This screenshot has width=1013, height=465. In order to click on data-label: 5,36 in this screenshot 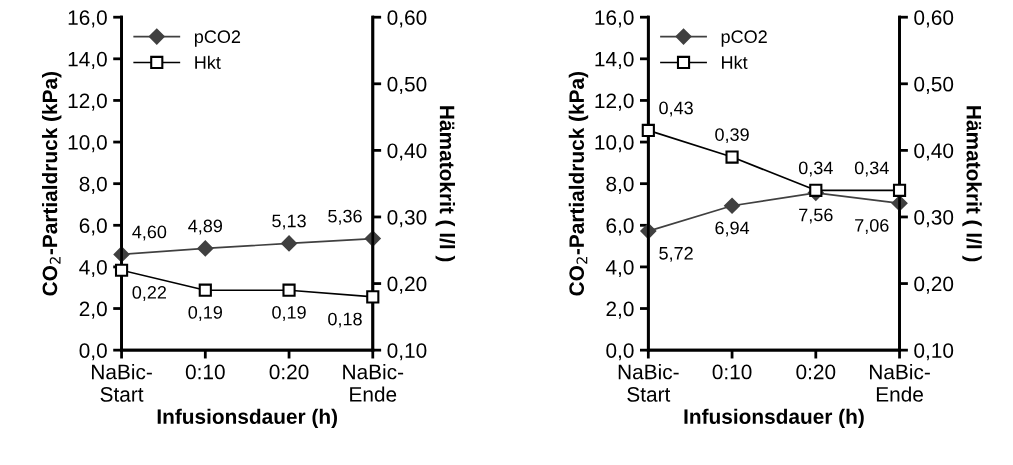, I will do `click(345, 217)`.